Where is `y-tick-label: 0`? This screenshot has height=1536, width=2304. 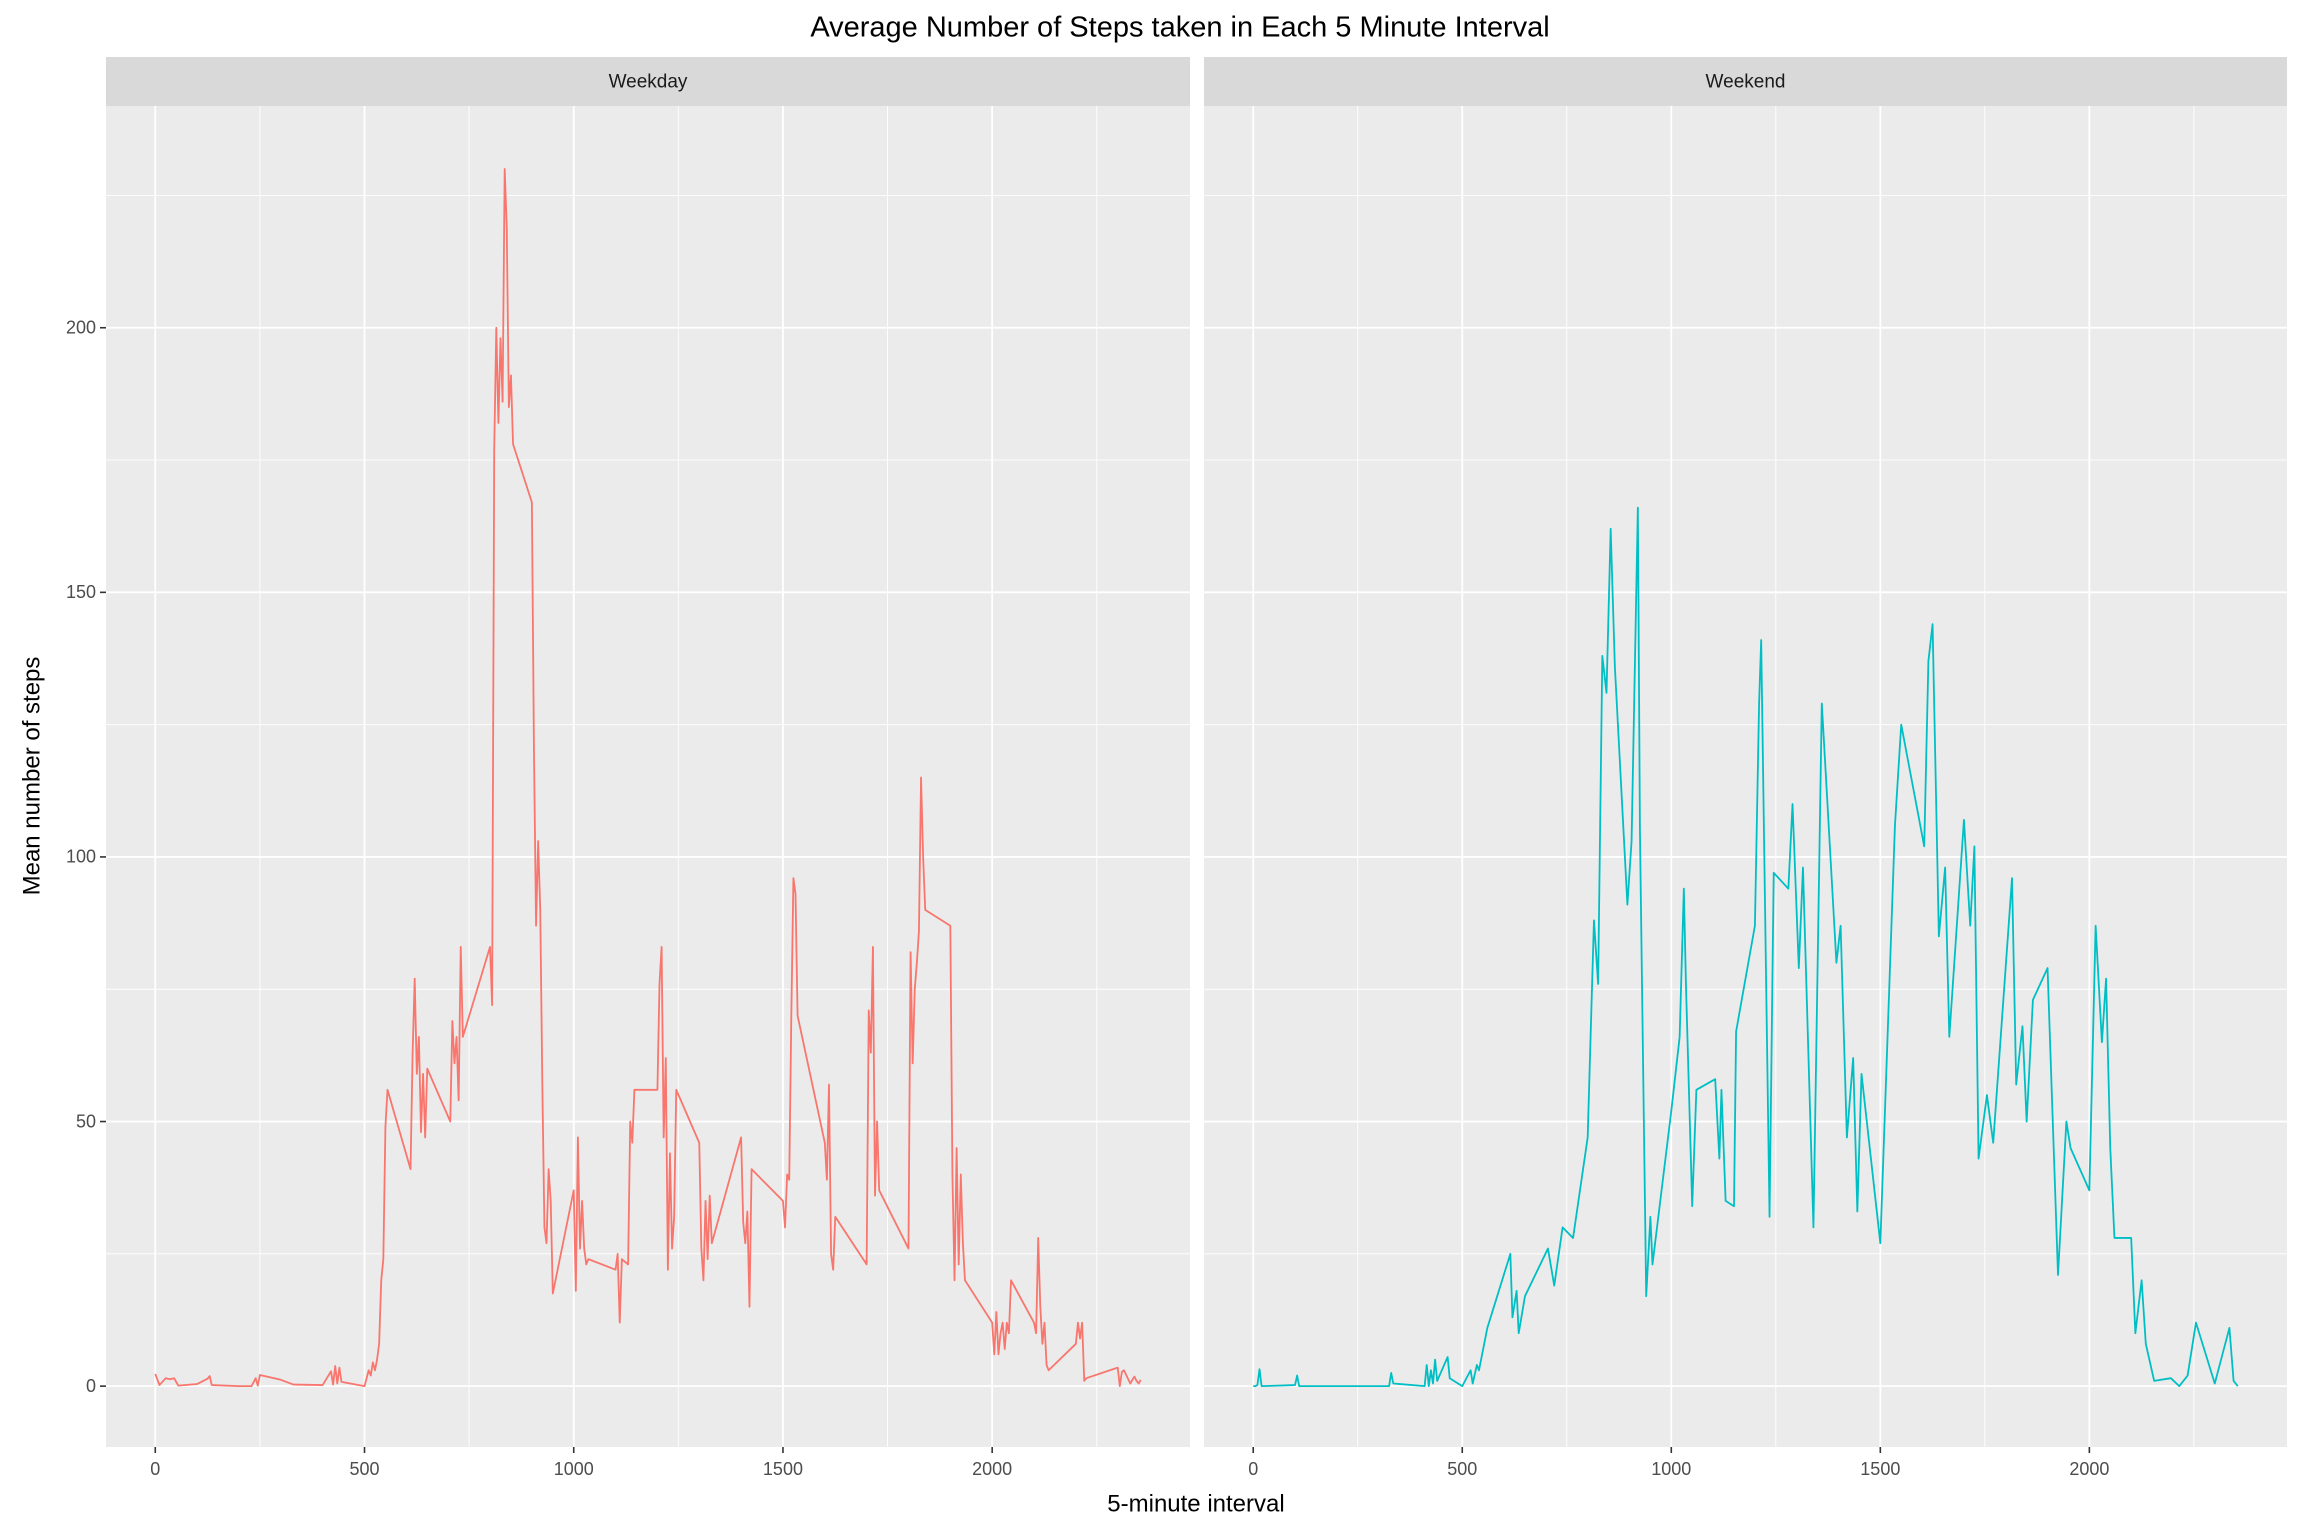 y-tick-label: 0 is located at coordinates (91, 1386).